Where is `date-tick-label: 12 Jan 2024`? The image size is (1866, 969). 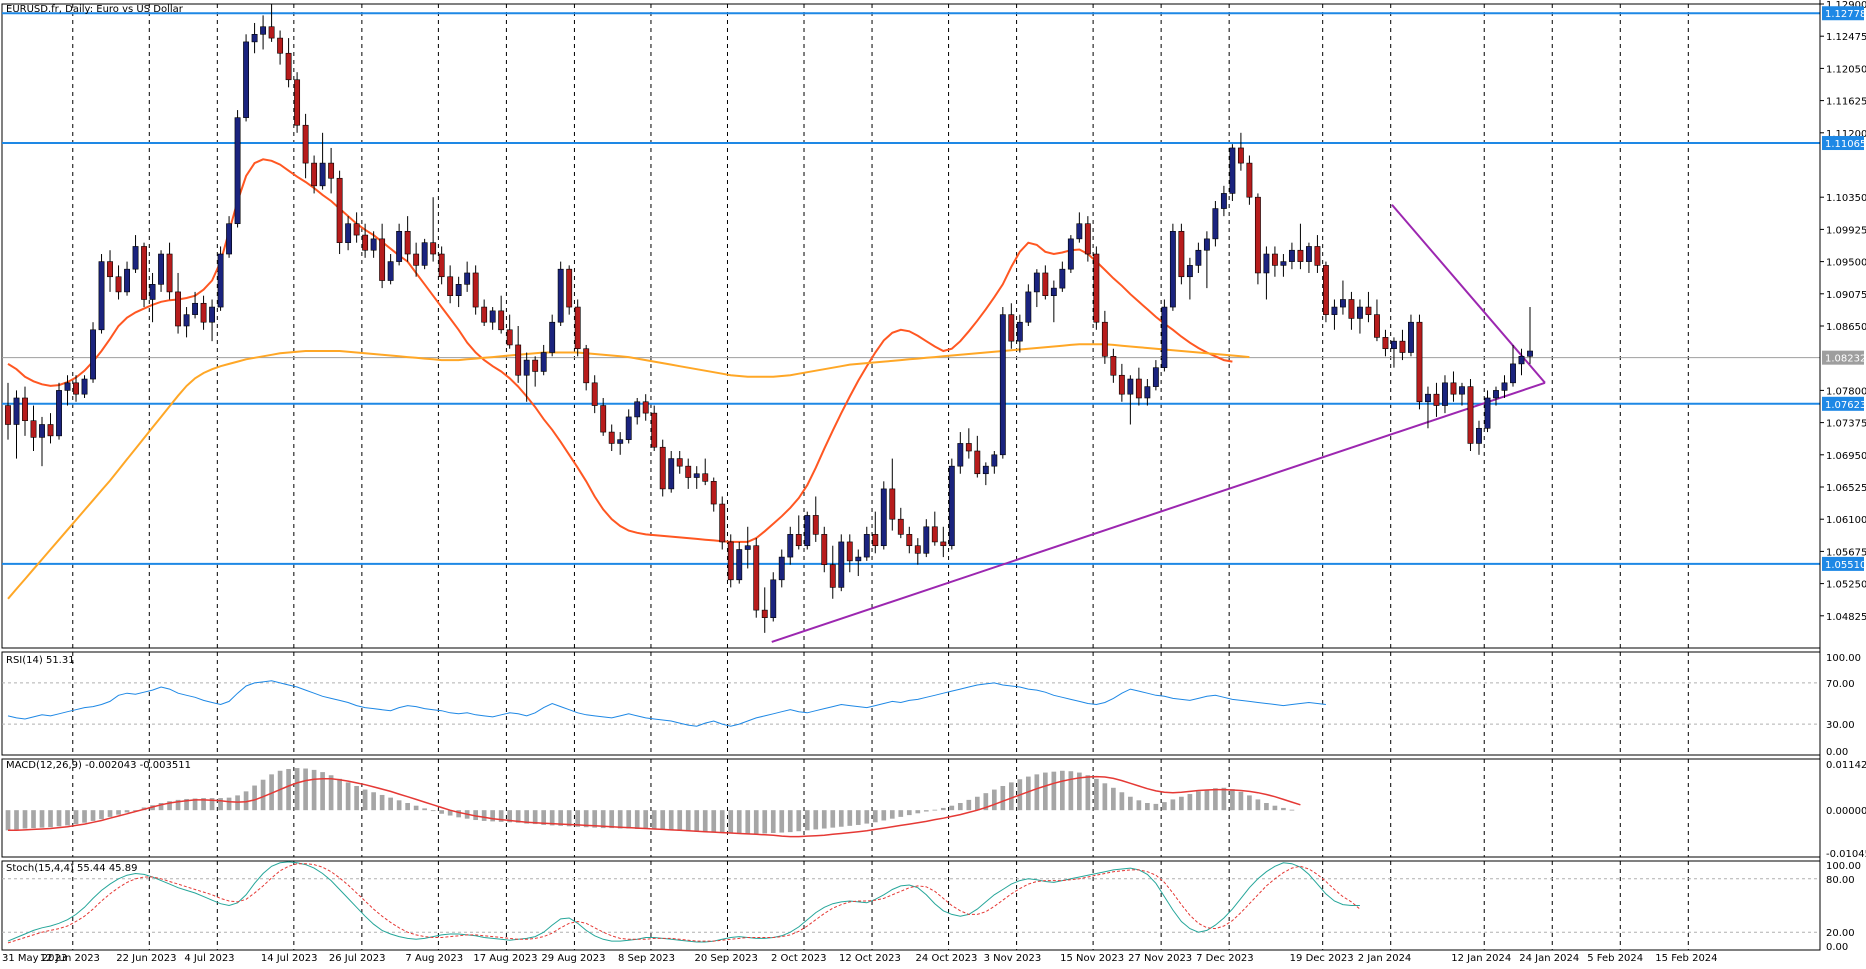 date-tick-label: 12 Jan 2024 is located at coordinates (1481, 958).